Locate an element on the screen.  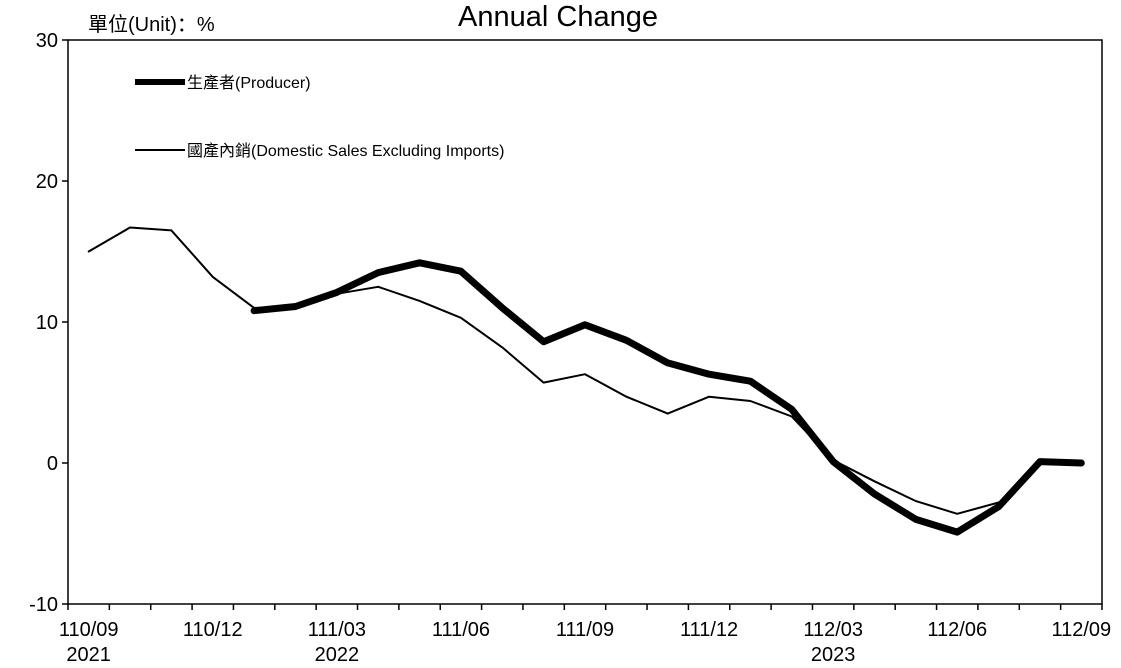
x-tick-label: 111/12 is located at coordinates (709, 630).